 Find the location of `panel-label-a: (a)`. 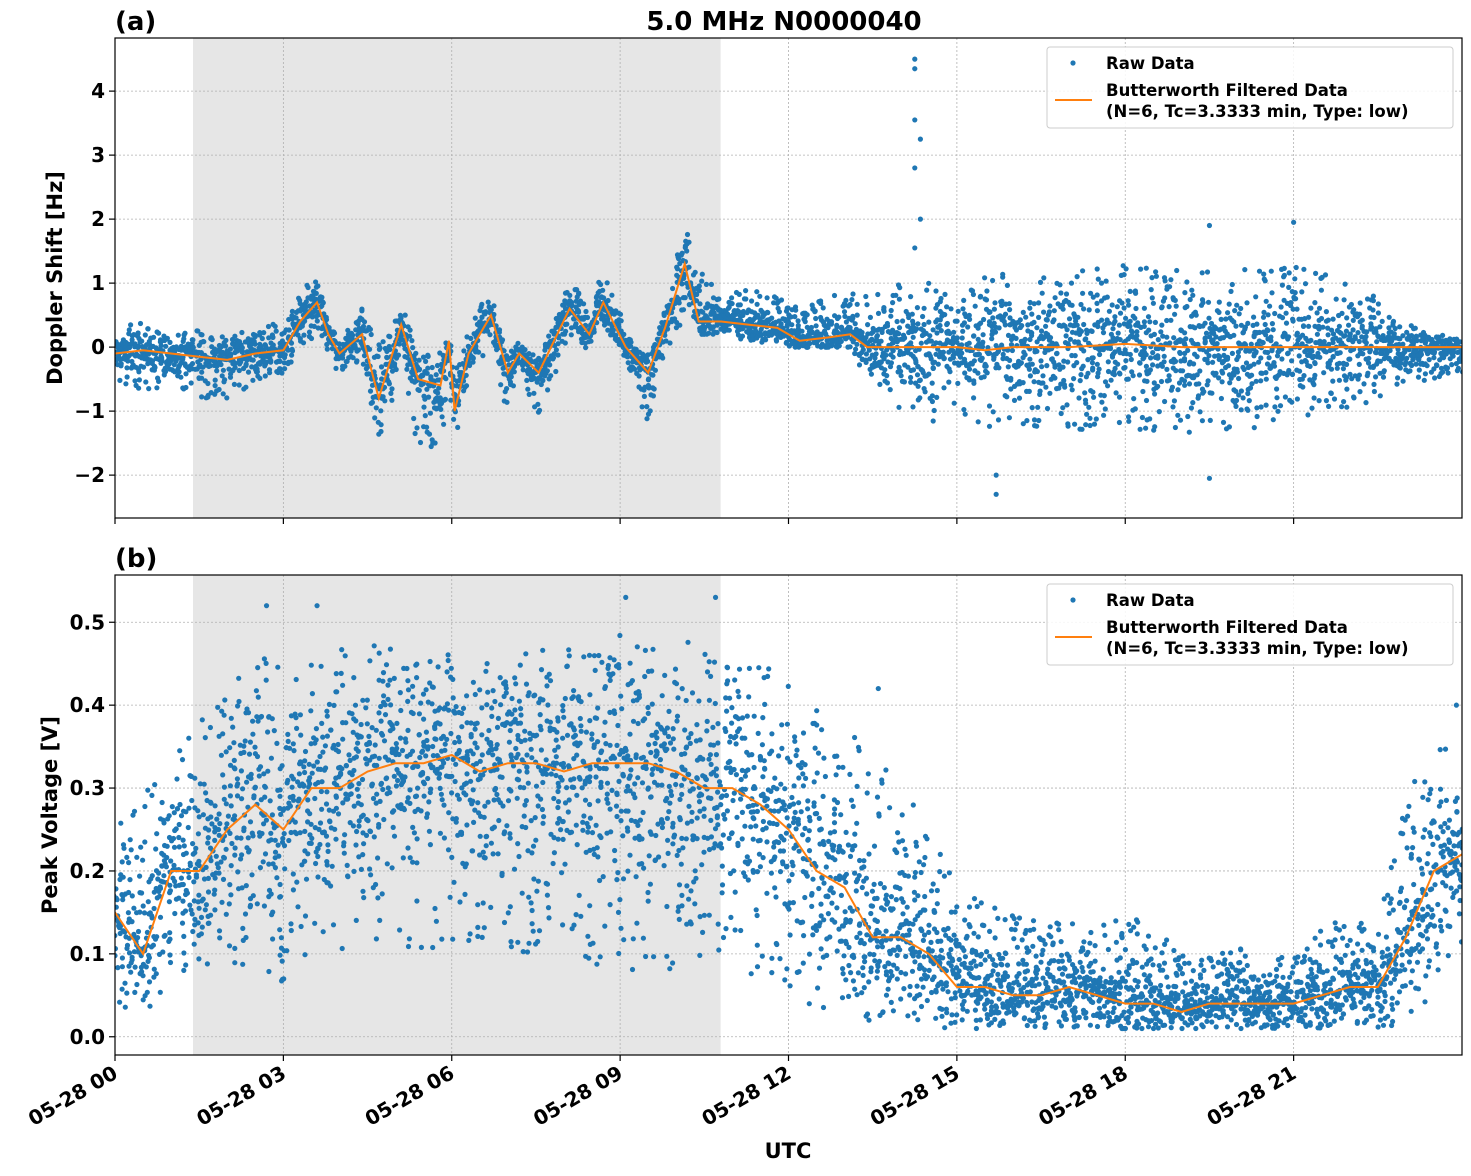

panel-label-a: (a) is located at coordinates (135, 22).